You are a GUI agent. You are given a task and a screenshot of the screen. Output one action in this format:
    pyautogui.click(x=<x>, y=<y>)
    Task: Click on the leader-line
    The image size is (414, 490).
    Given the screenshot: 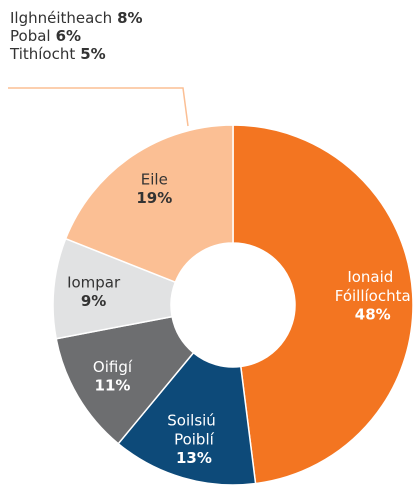 What is the action you would take?
    pyautogui.click(x=98, y=107)
    